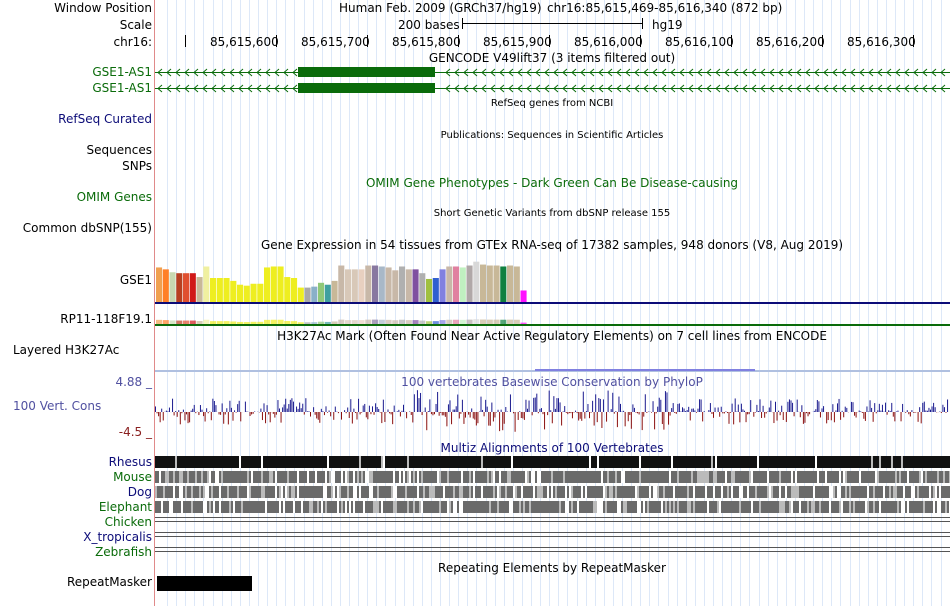 Image resolution: width=950 pixels, height=606 pixels. What do you see at coordinates (204, 583) in the screenshot?
I see `repeatmasker-element` at bounding box center [204, 583].